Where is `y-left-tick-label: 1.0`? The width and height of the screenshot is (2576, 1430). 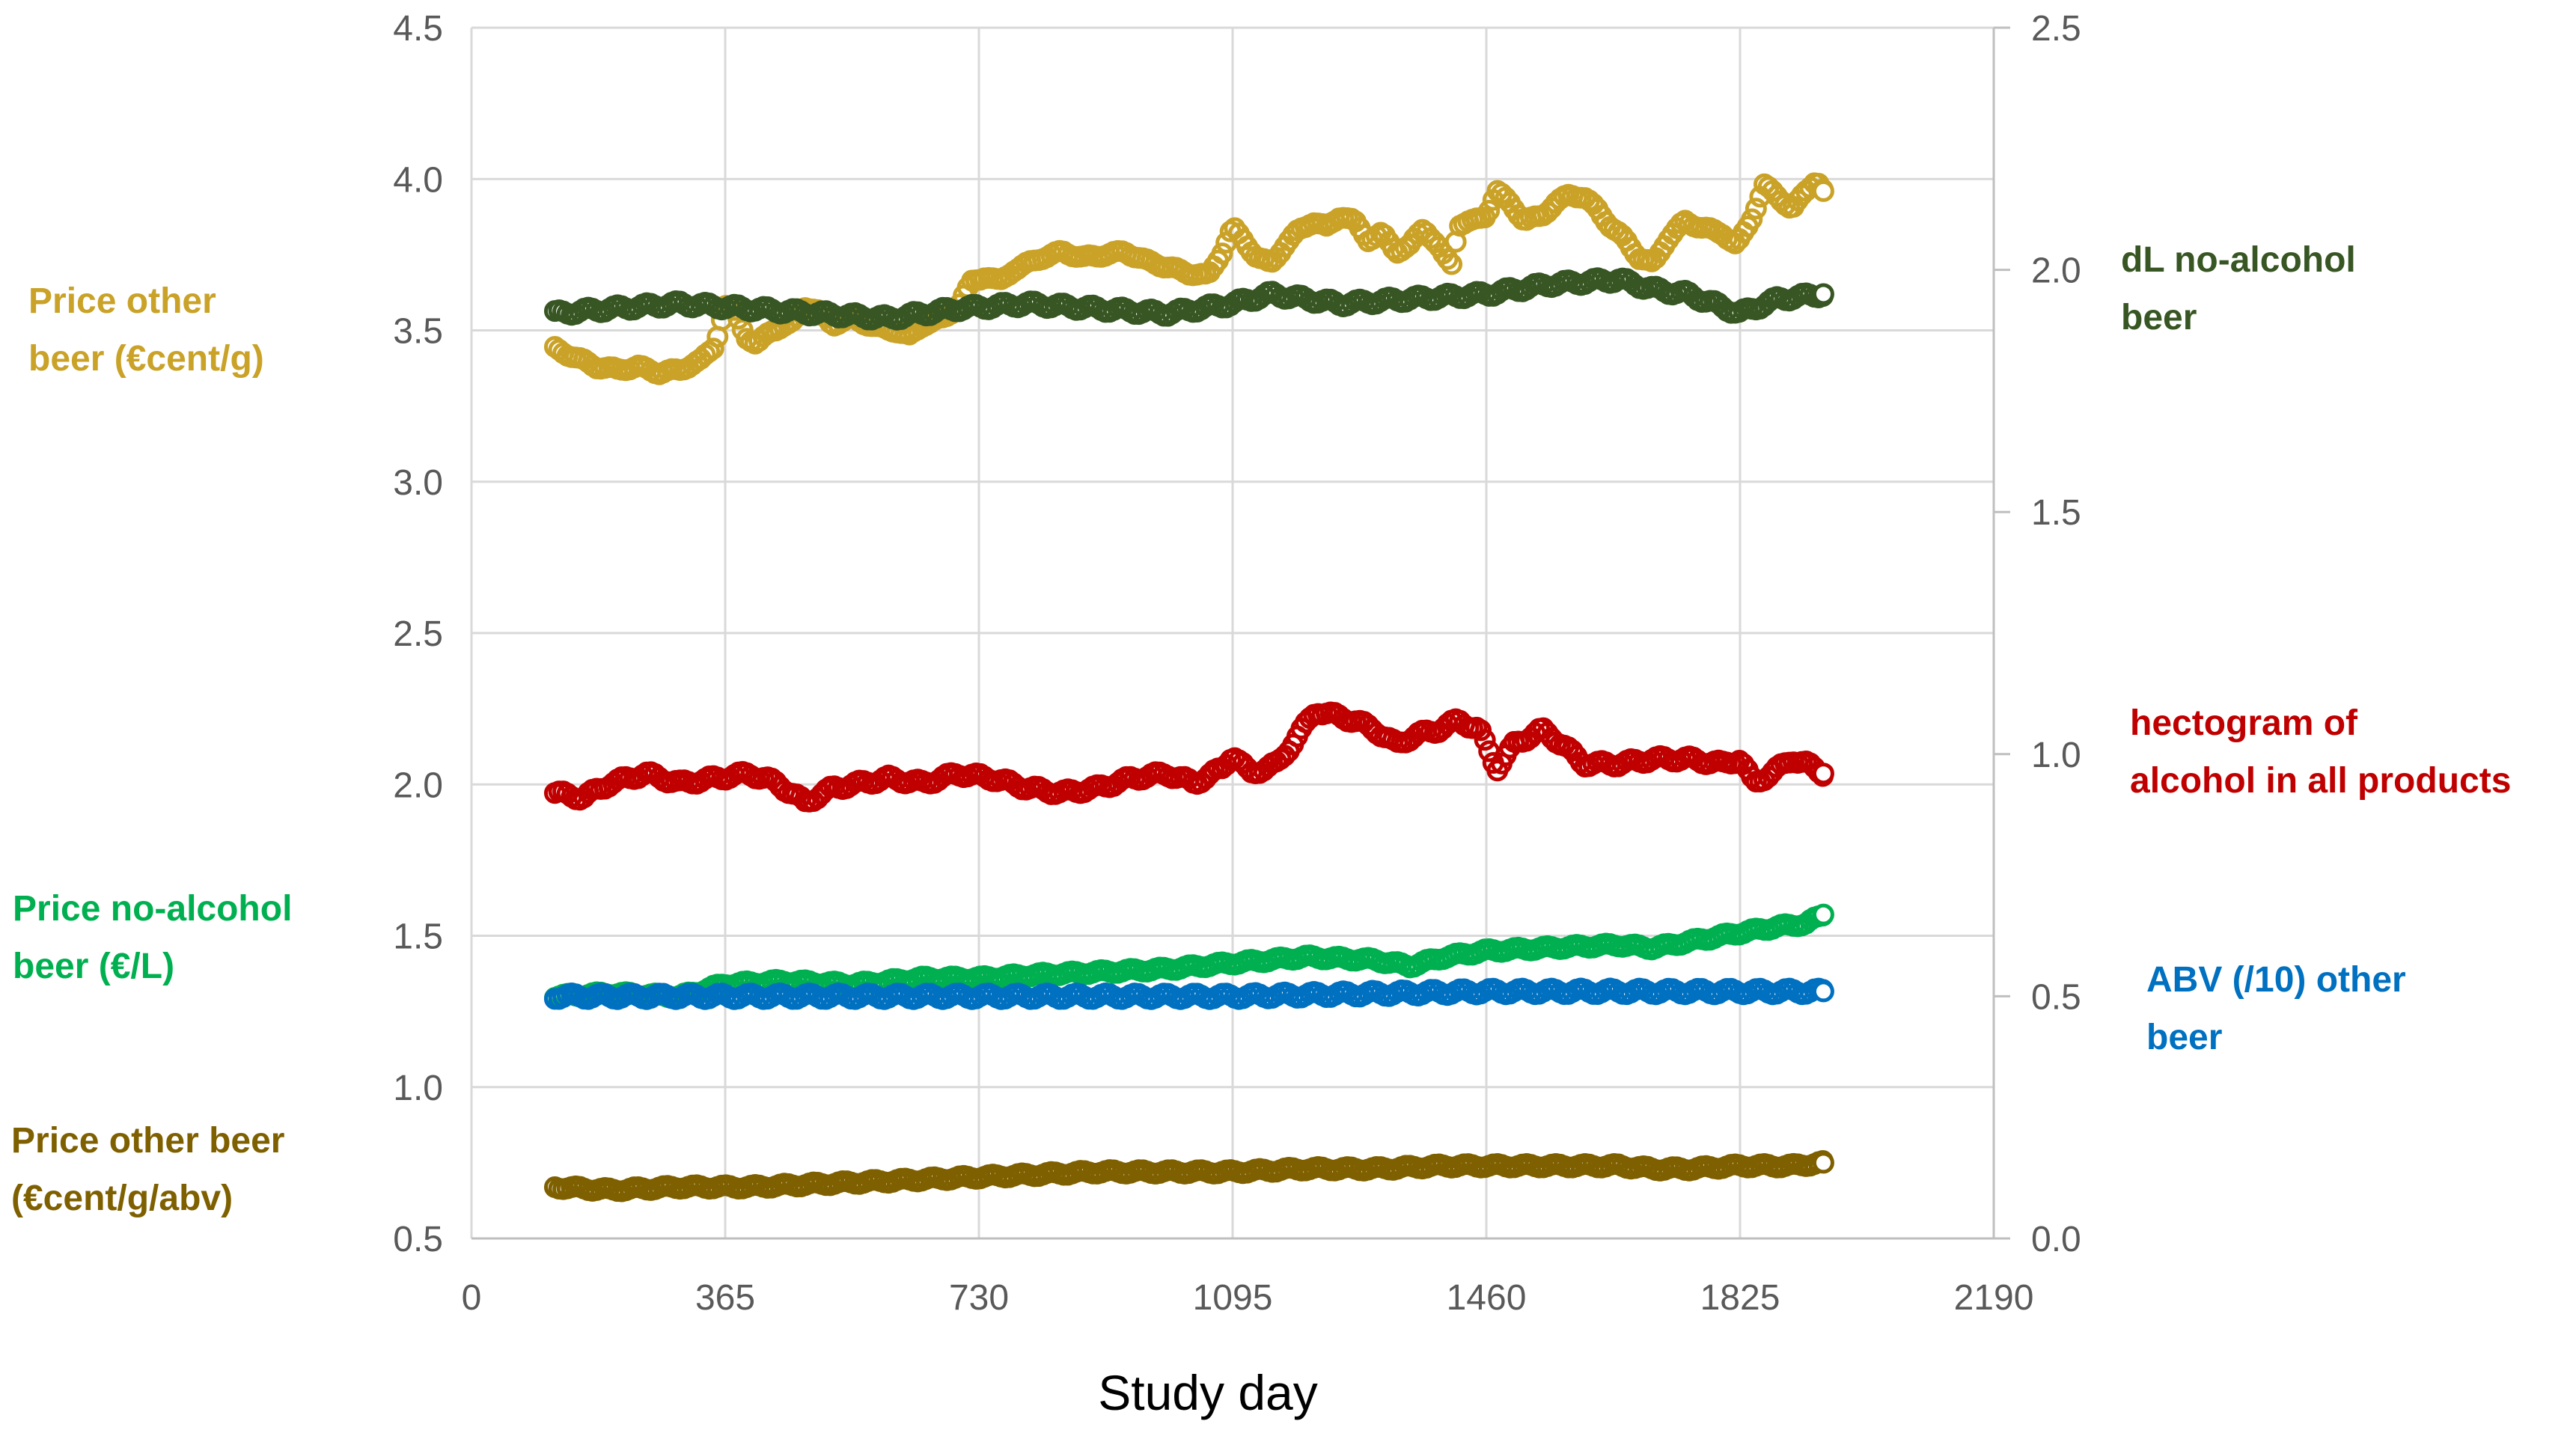
y-left-tick-label: 1.0 is located at coordinates (418, 1089).